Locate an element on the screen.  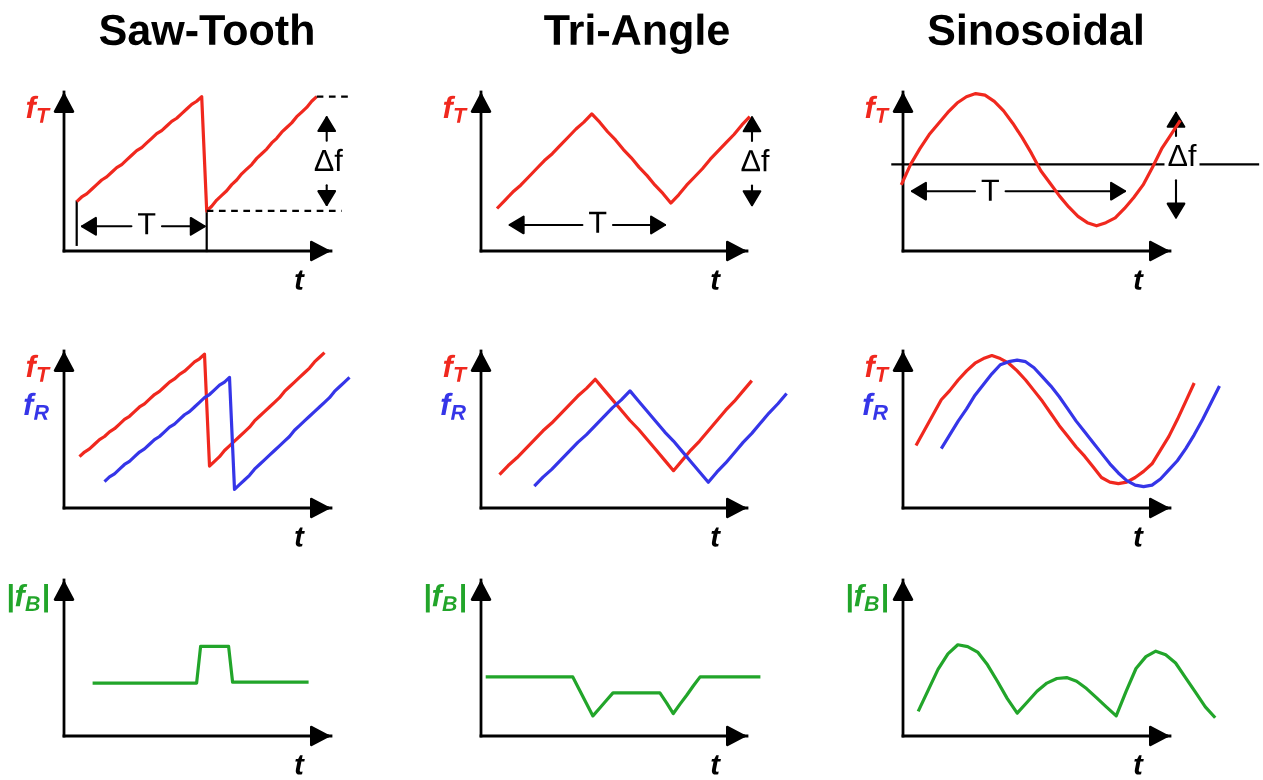
chart-title: Tri-Angle is located at coordinates (636, 33).